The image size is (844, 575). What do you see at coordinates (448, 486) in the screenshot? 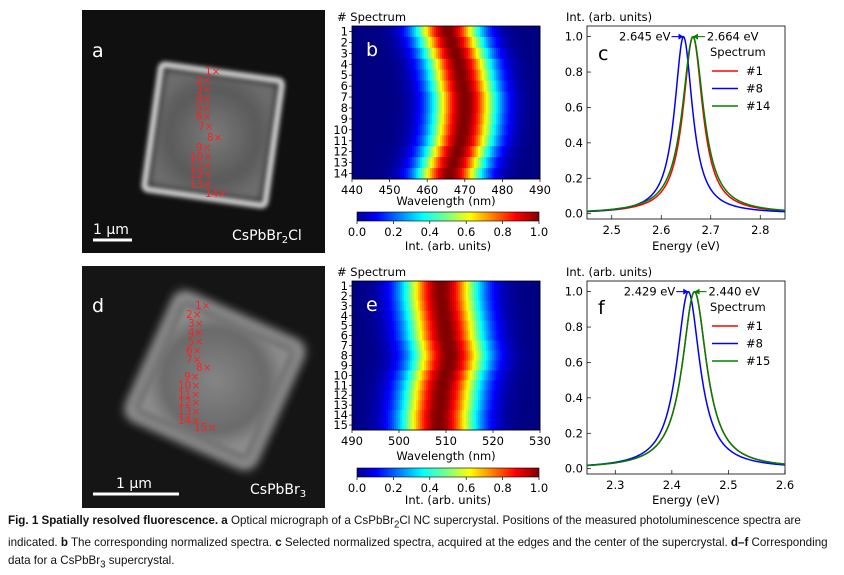
I see `colorbar-e-ticks: 0.0 0.2 0.4 0.6 0.8 1.0` at bounding box center [448, 486].